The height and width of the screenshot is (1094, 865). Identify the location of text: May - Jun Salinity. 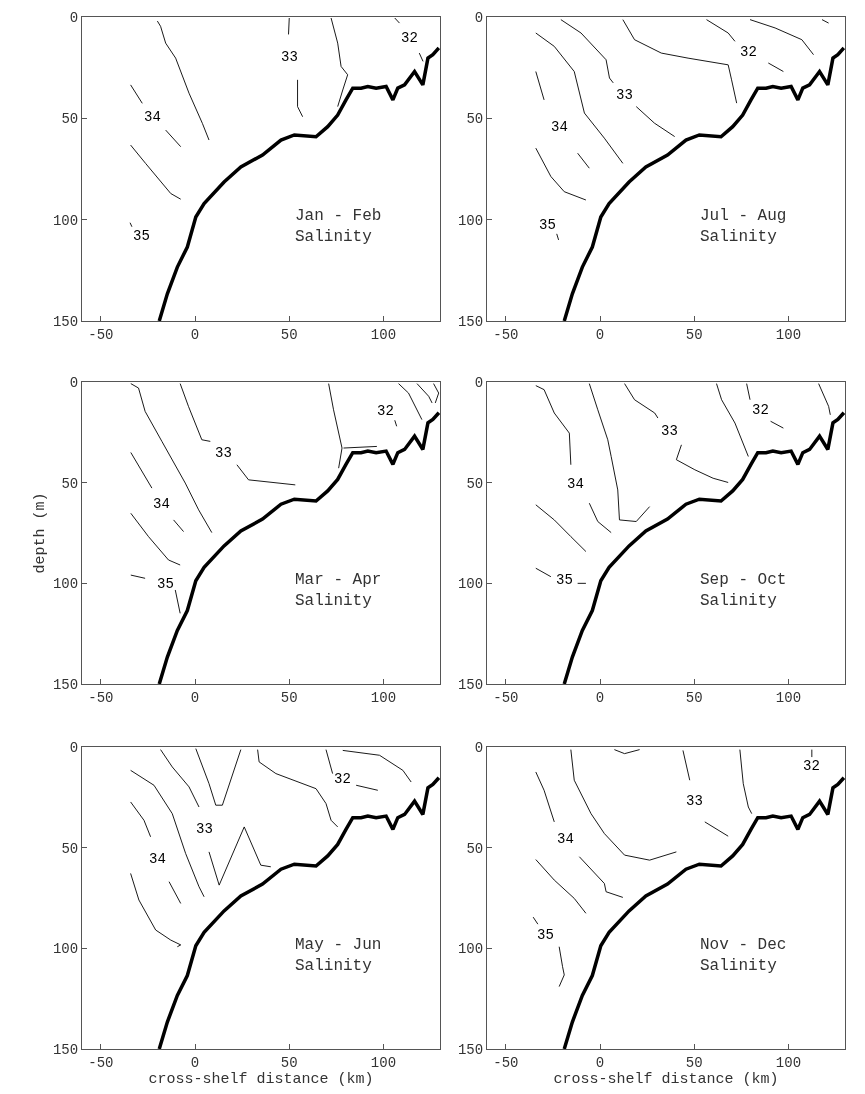
(338, 955).